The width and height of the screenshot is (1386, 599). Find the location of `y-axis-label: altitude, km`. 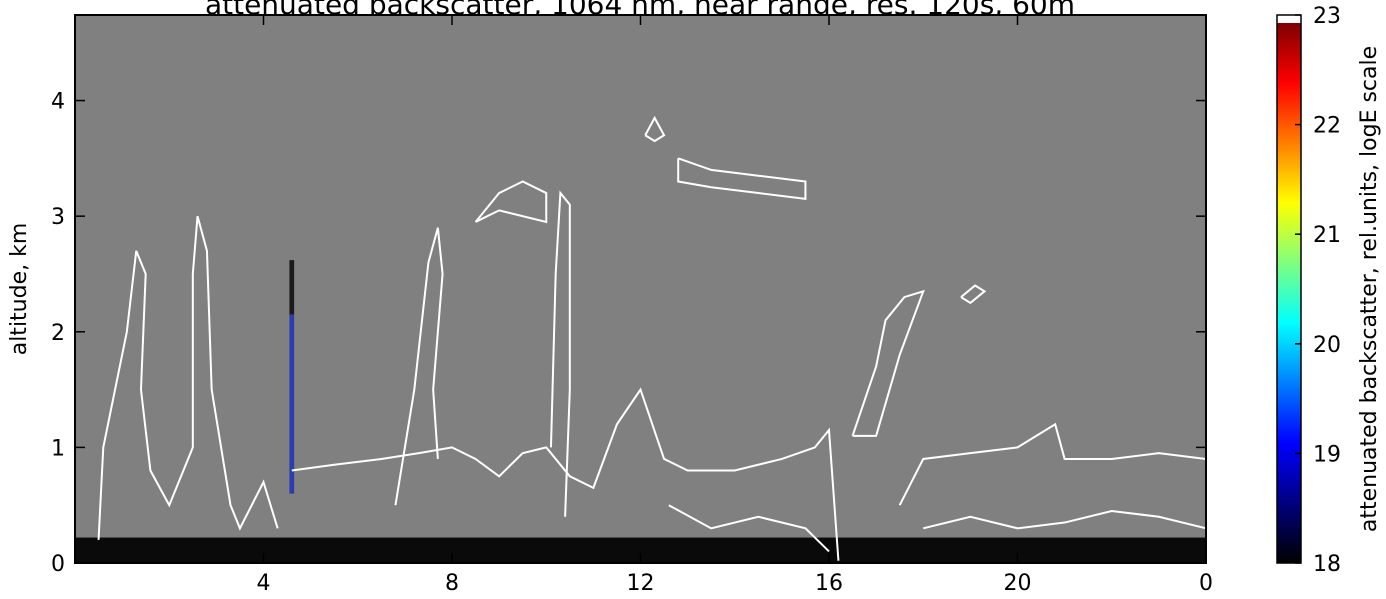

y-axis-label: altitude, km is located at coordinates (19, 289).